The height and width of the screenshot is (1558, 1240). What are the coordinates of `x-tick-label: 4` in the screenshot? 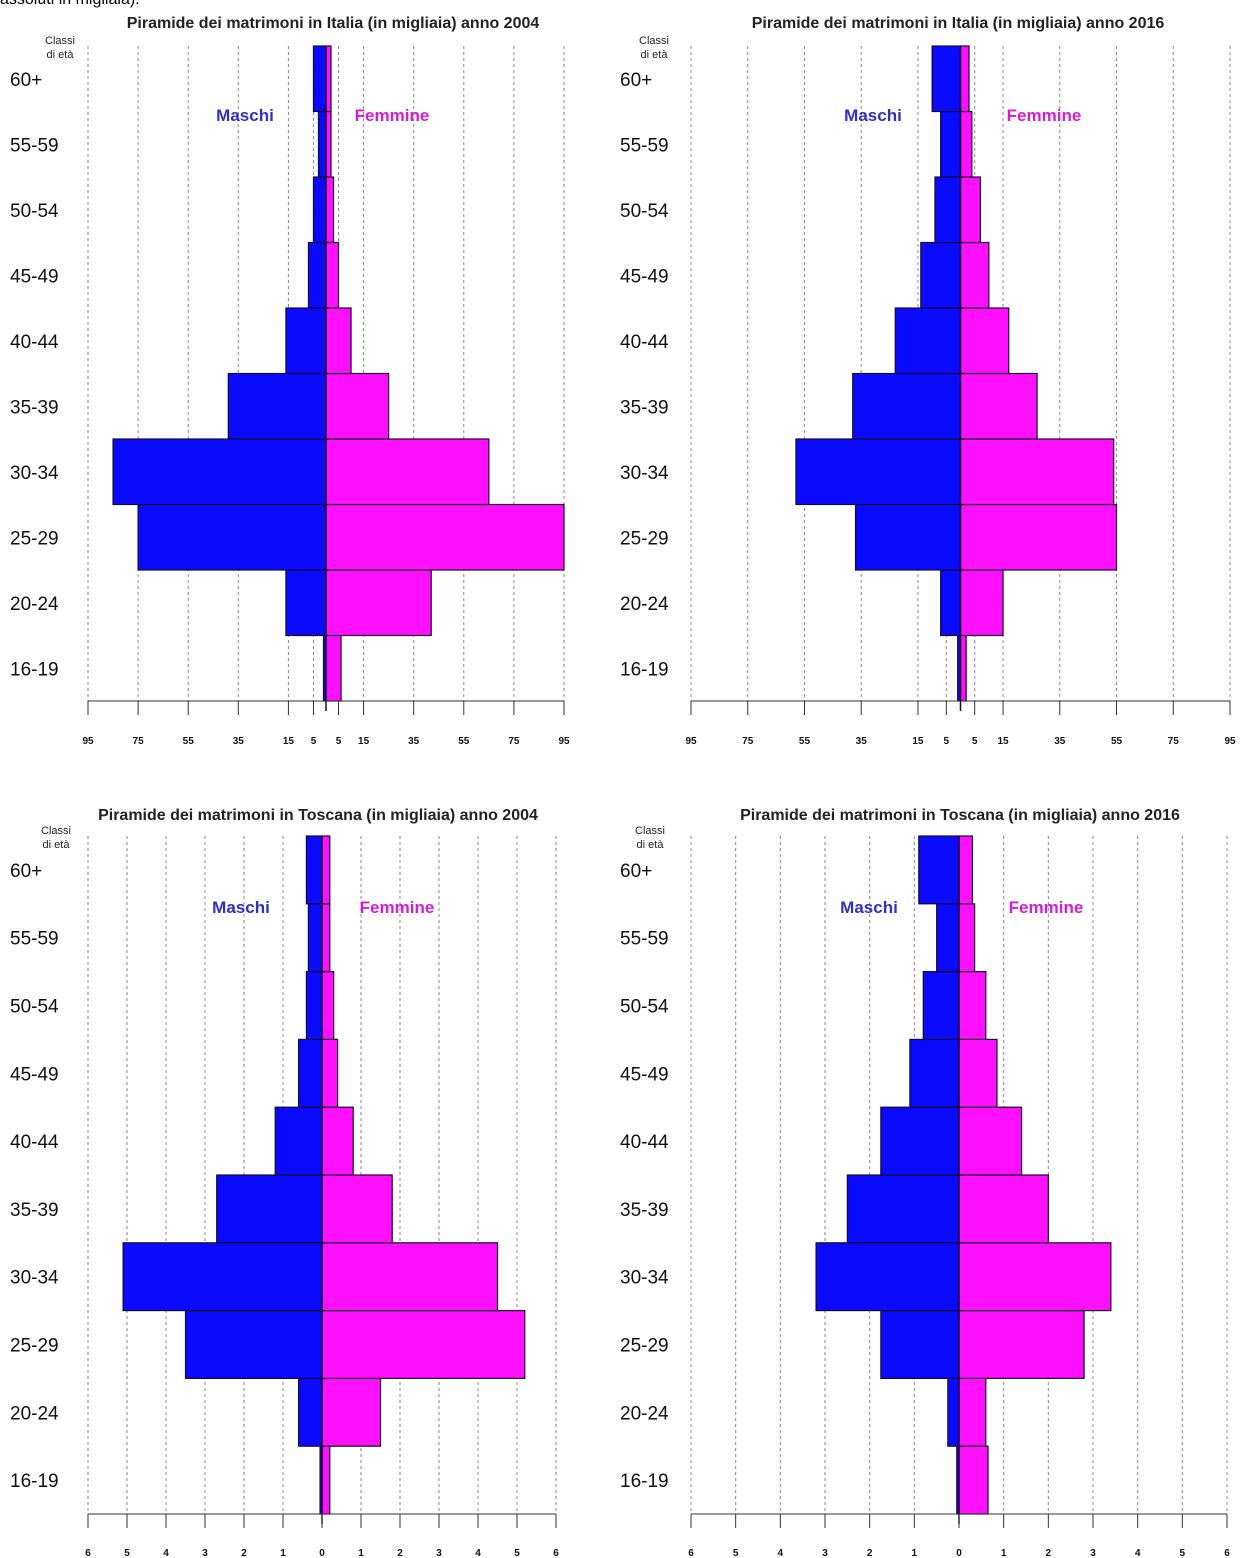 It's located at (478, 1553).